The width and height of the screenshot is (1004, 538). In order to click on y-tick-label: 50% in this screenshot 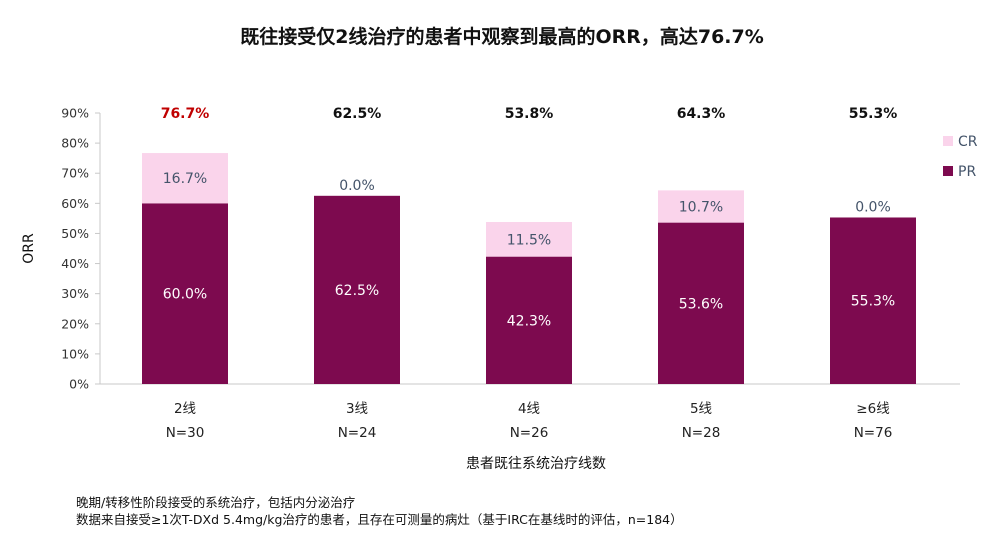, I will do `click(75, 233)`.